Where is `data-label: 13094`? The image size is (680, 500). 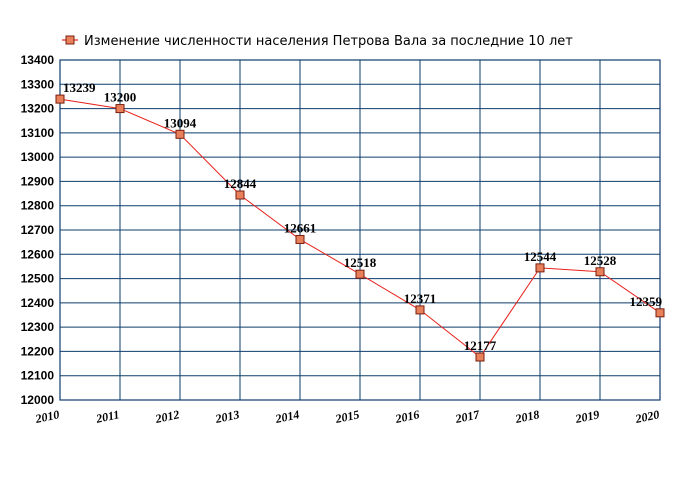 data-label: 13094 is located at coordinates (180, 122).